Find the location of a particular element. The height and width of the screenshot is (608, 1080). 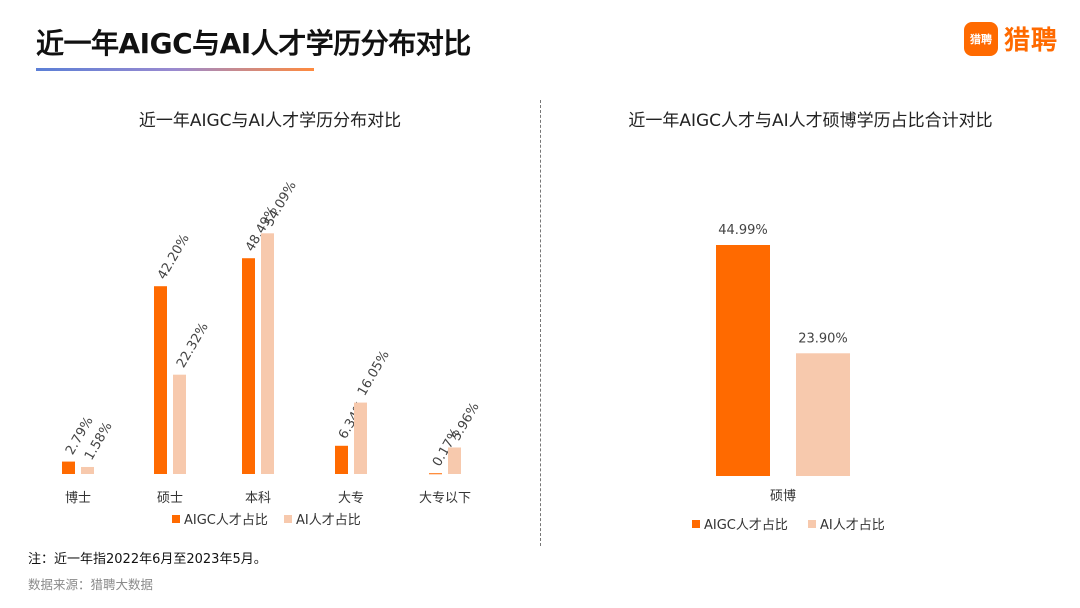

data-source: 数据来源：猎聘大数据 is located at coordinates (91, 584).